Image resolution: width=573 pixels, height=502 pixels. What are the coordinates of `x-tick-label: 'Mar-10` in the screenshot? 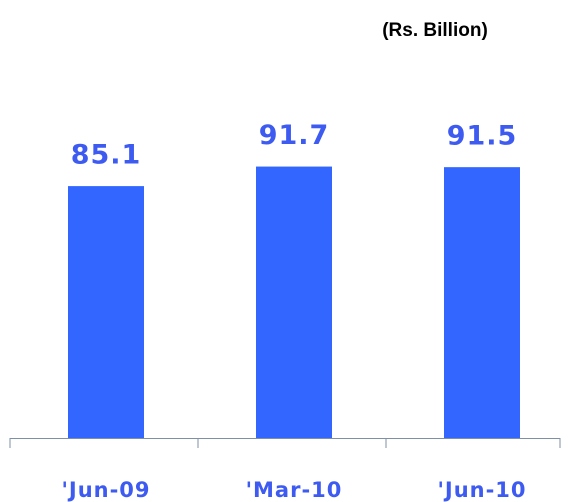 It's located at (294, 490).